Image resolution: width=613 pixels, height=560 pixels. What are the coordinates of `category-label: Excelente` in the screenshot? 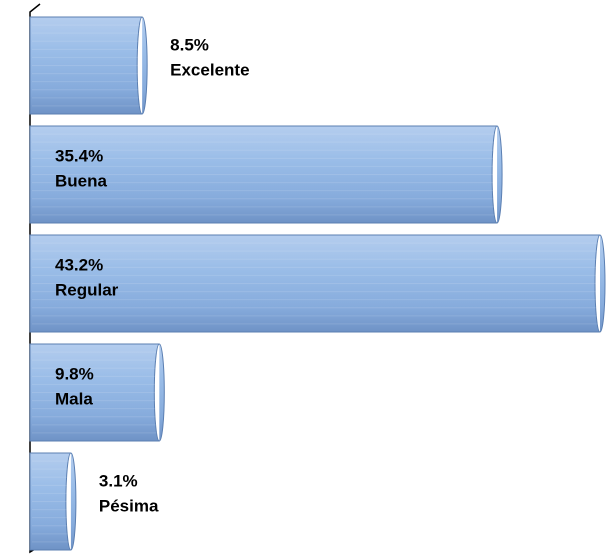 It's located at (209, 69).